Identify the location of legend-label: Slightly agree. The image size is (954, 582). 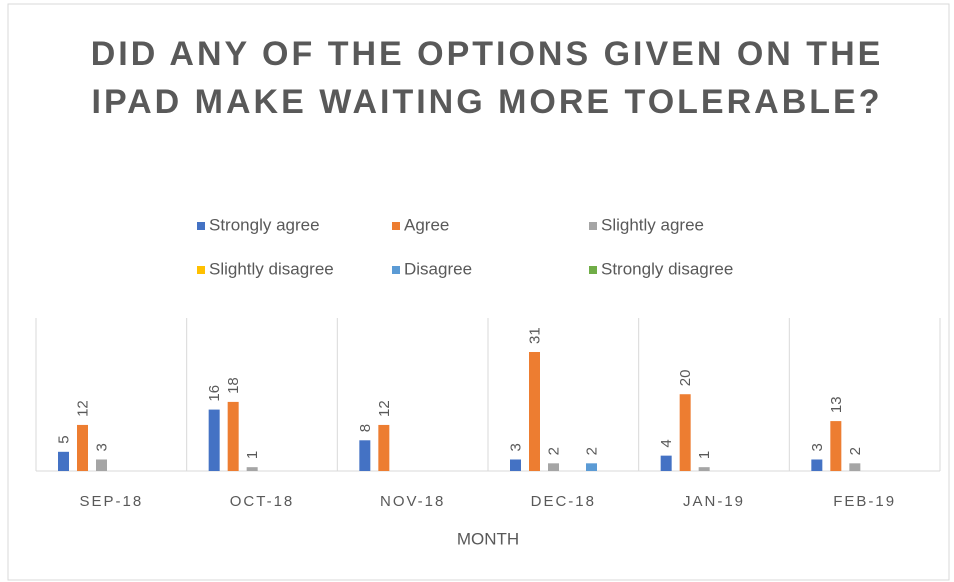
(652, 224).